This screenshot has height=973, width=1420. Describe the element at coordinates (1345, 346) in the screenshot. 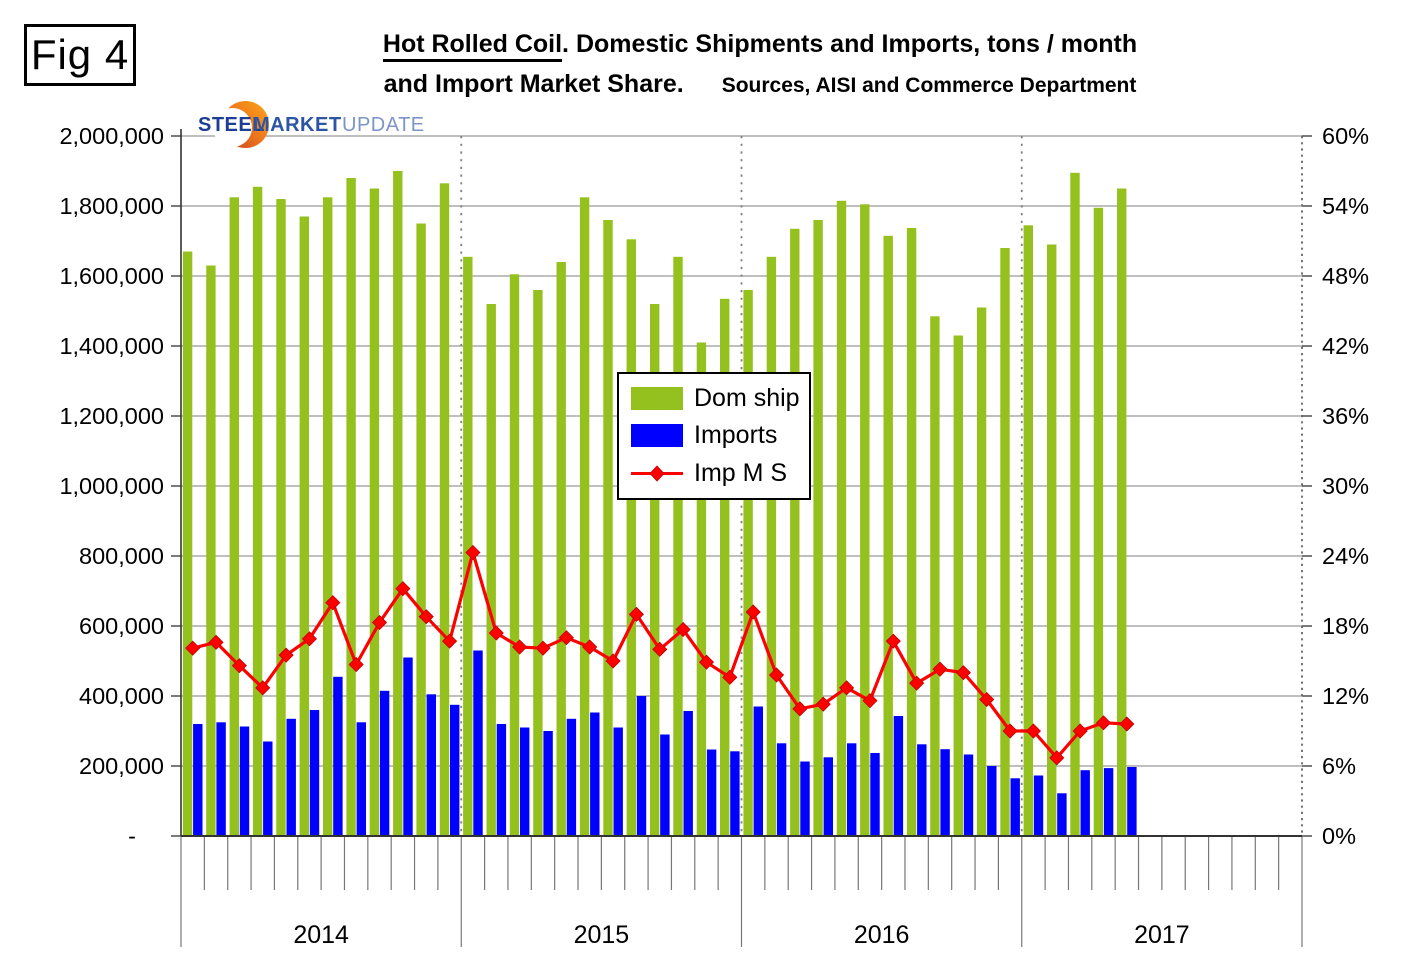

I see `svg-text: 42%` at that location.